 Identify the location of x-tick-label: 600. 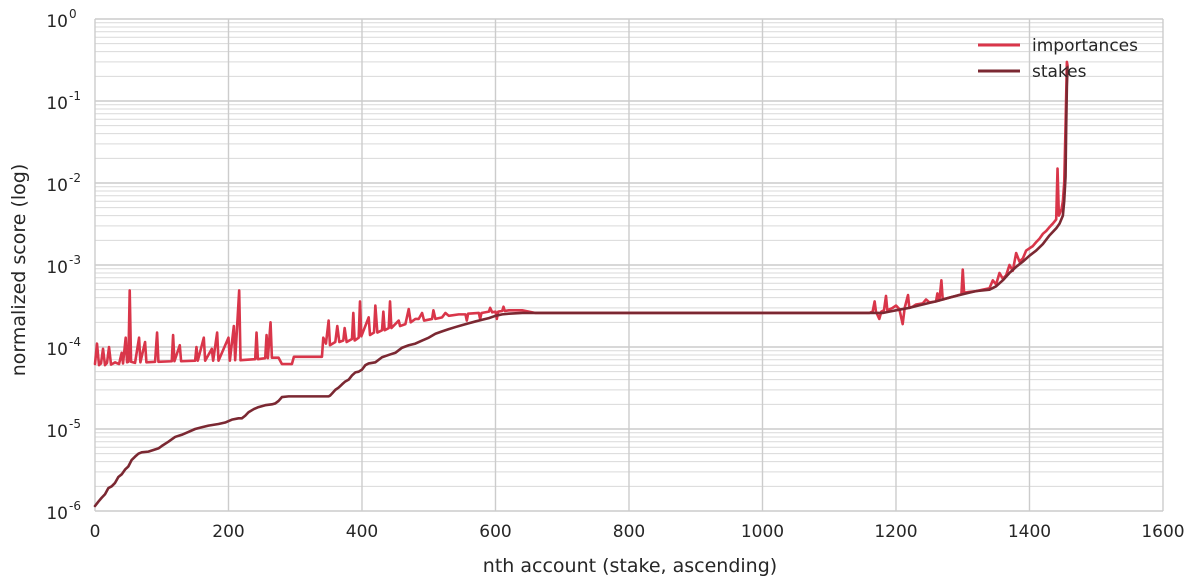
(495, 532).